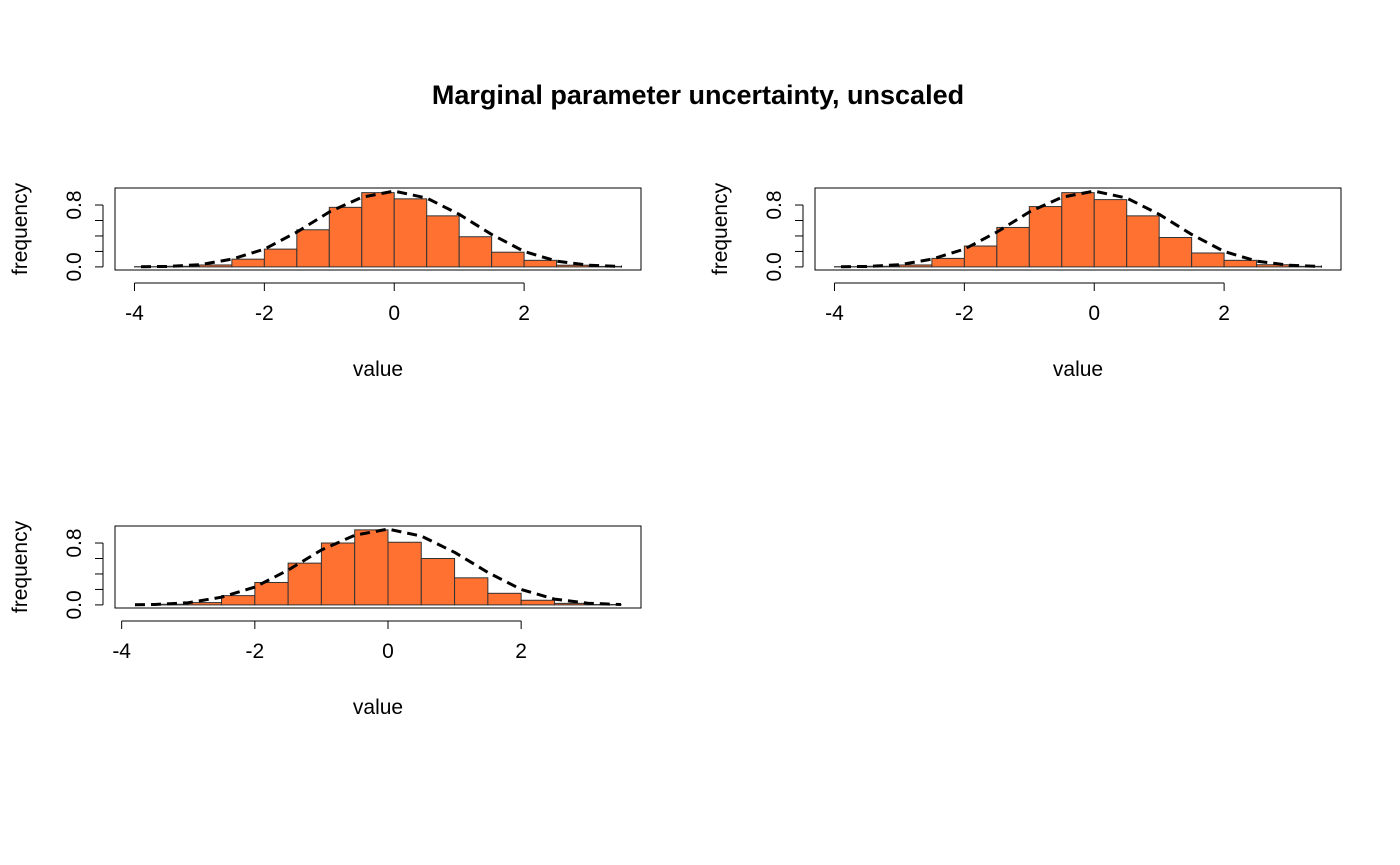 The image size is (1400, 865). Describe the element at coordinates (698, 95) in the screenshot. I see `figure-title: Marginal parameter uncertainty, unscaled` at that location.